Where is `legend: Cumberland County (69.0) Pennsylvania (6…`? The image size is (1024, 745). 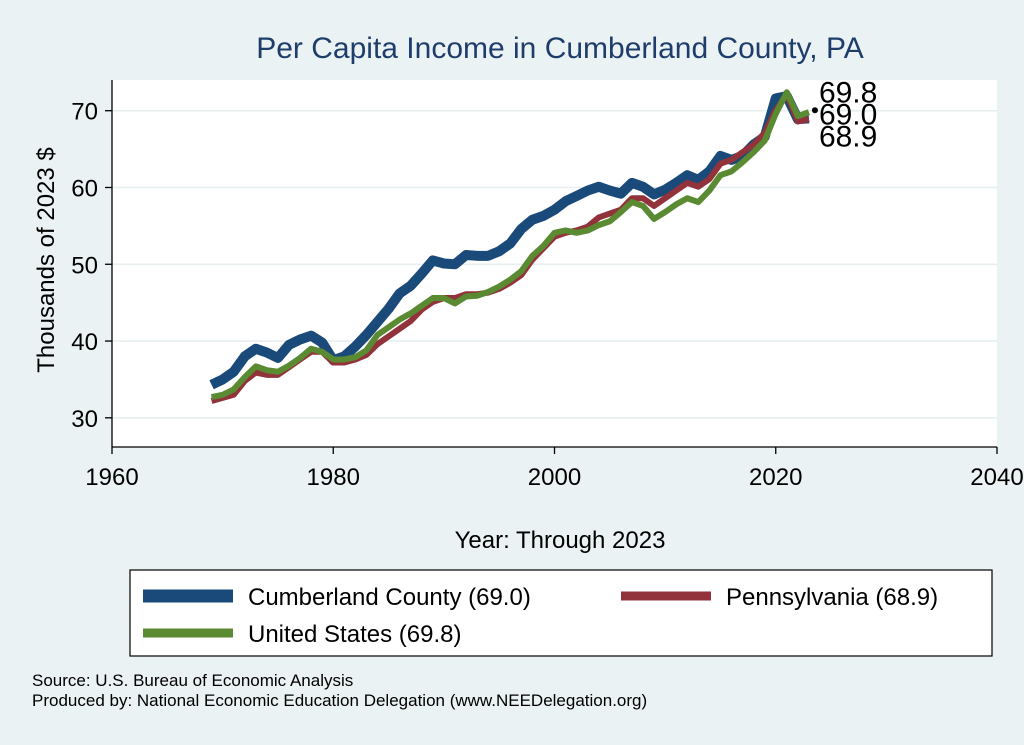 legend: Cumberland County (69.0) Pennsylvania (6… is located at coordinates (561, 613).